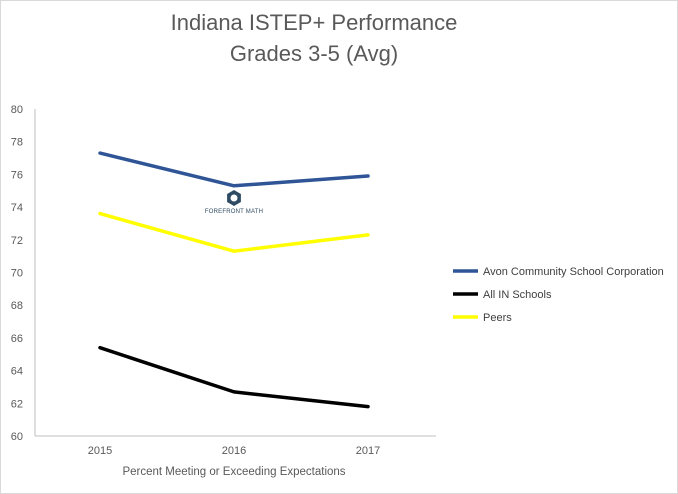 This screenshot has width=678, height=494. What do you see at coordinates (314, 53) in the screenshot?
I see `chart-title-line-2: Grades 3-5 (Avg)` at bounding box center [314, 53].